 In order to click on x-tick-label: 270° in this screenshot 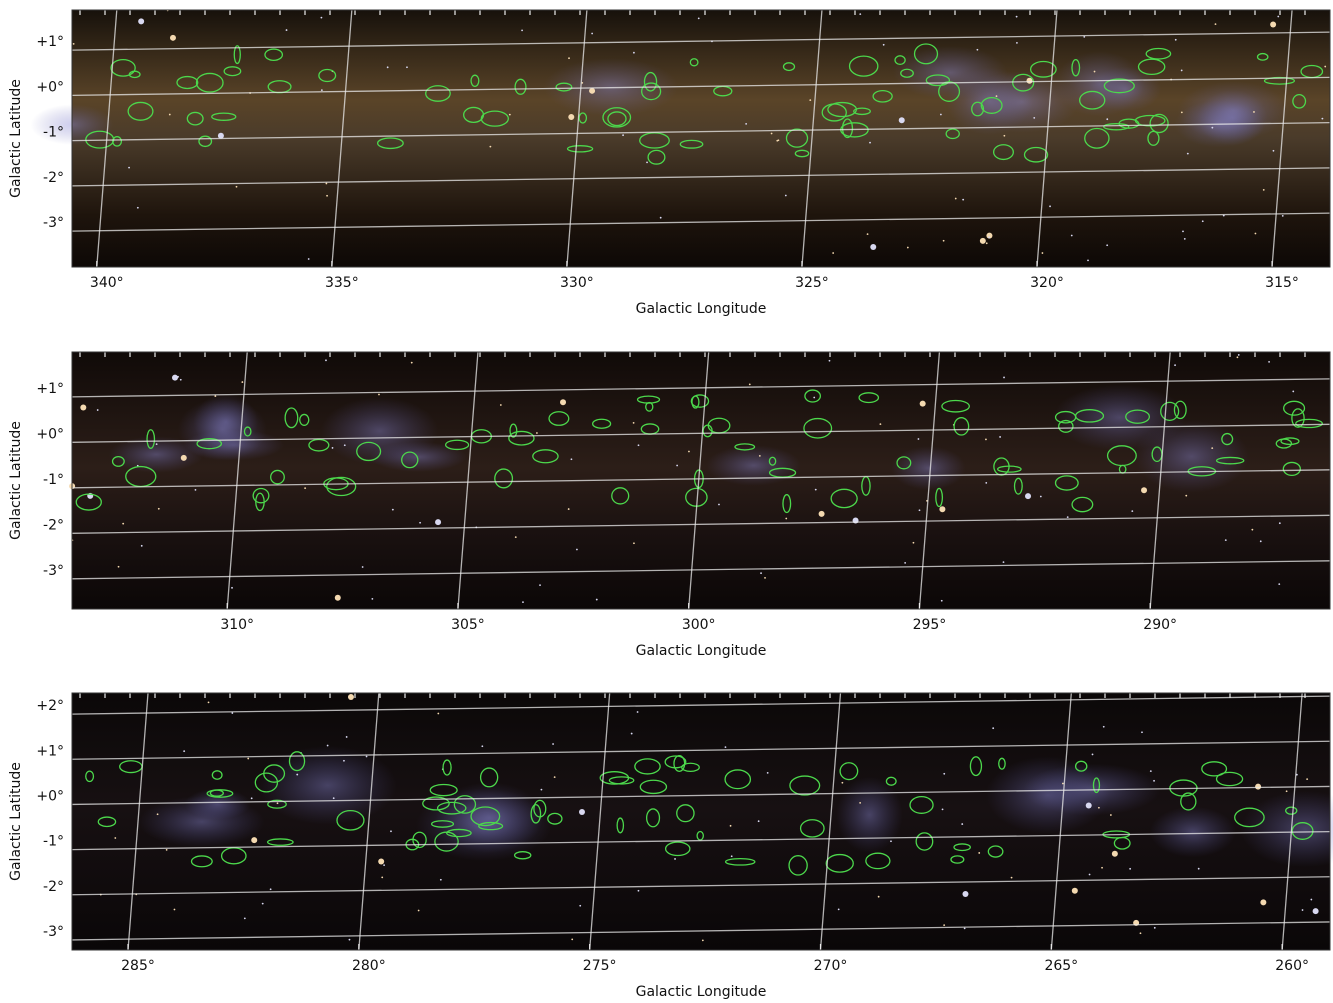, I will do `click(831, 966)`.